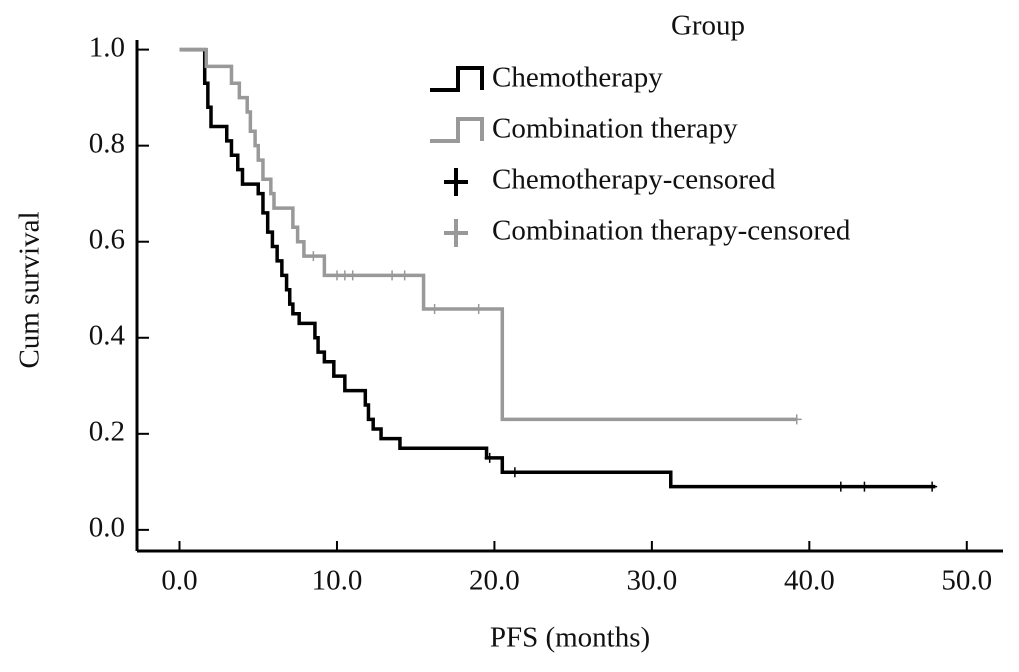  I want to click on x-tick-label: 10.0, so click(337, 581).